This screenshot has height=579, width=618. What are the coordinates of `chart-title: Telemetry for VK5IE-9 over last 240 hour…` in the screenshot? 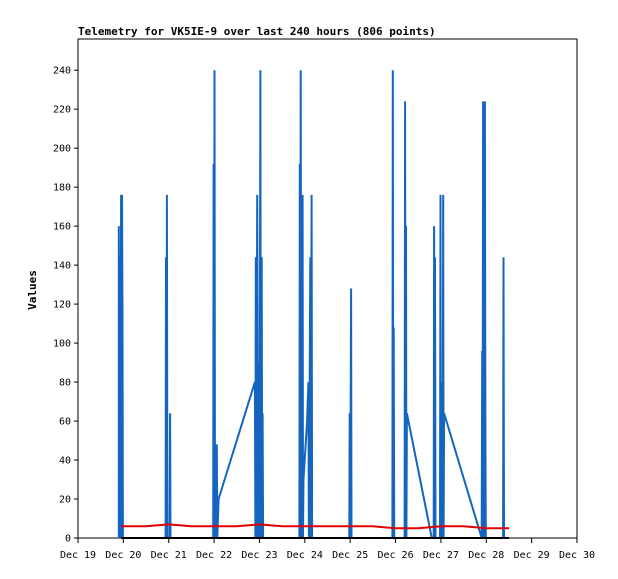 It's located at (257, 31).